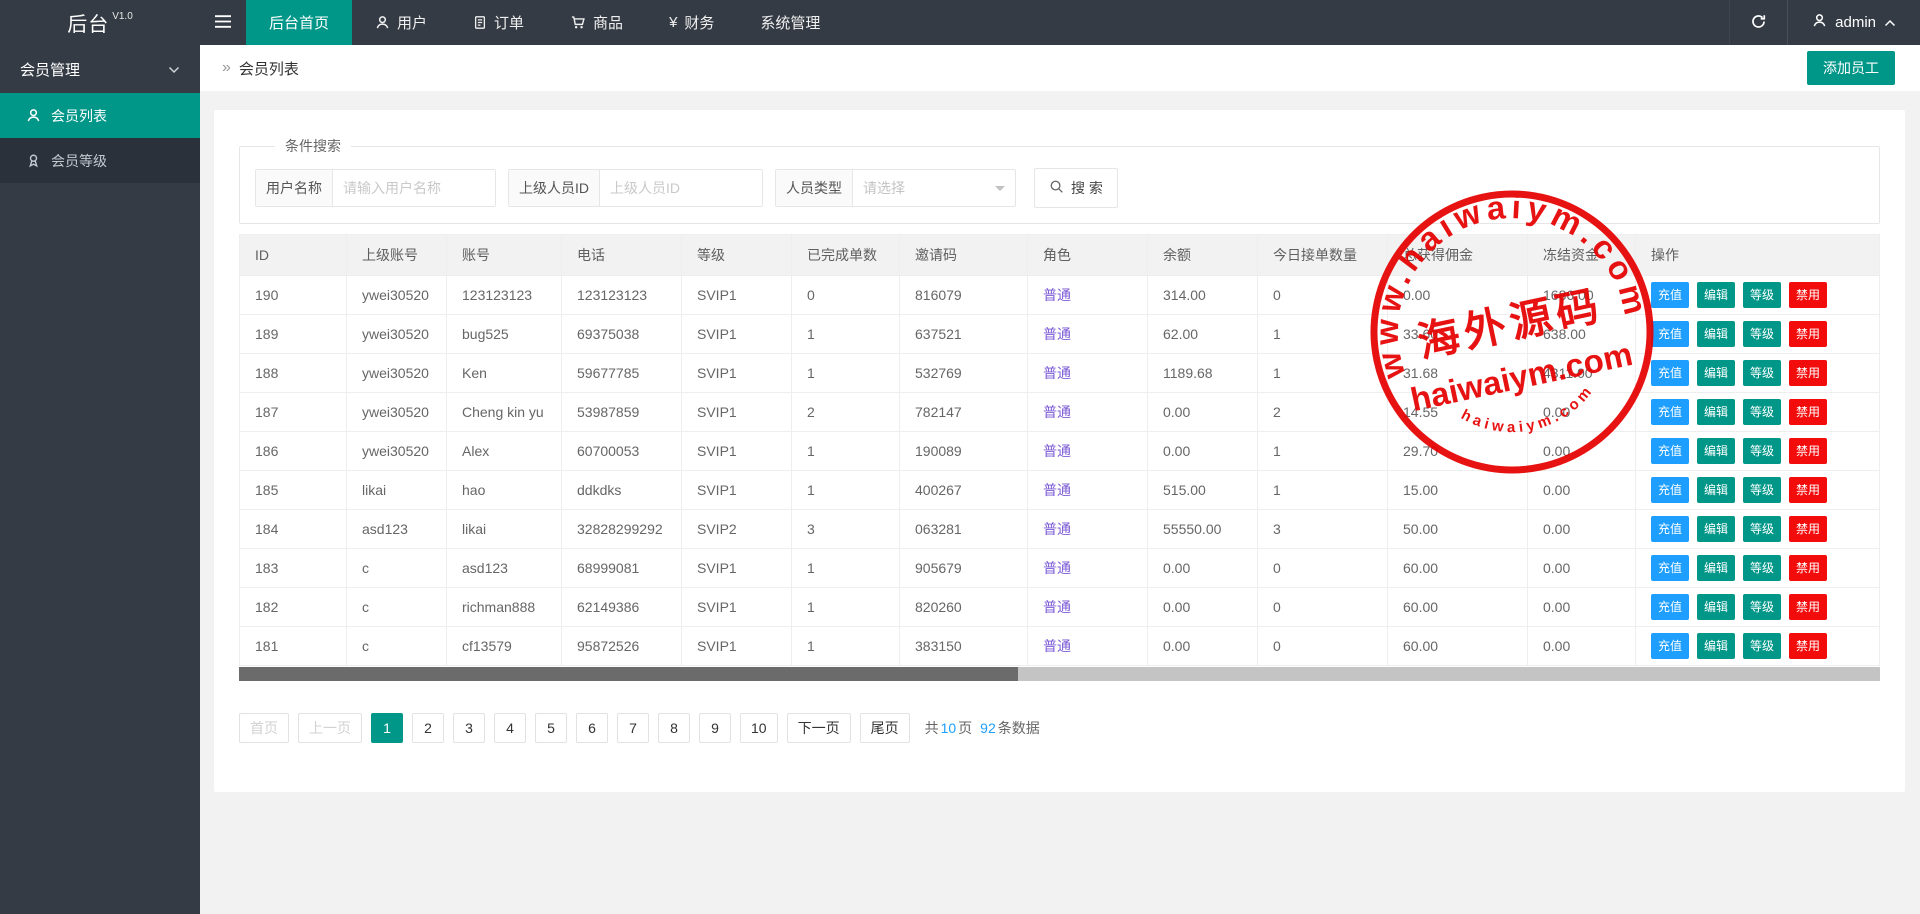 This screenshot has height=914, width=1920. What do you see at coordinates (1851, 68) in the screenshot?
I see `add-staff-button: 添加员工` at bounding box center [1851, 68].